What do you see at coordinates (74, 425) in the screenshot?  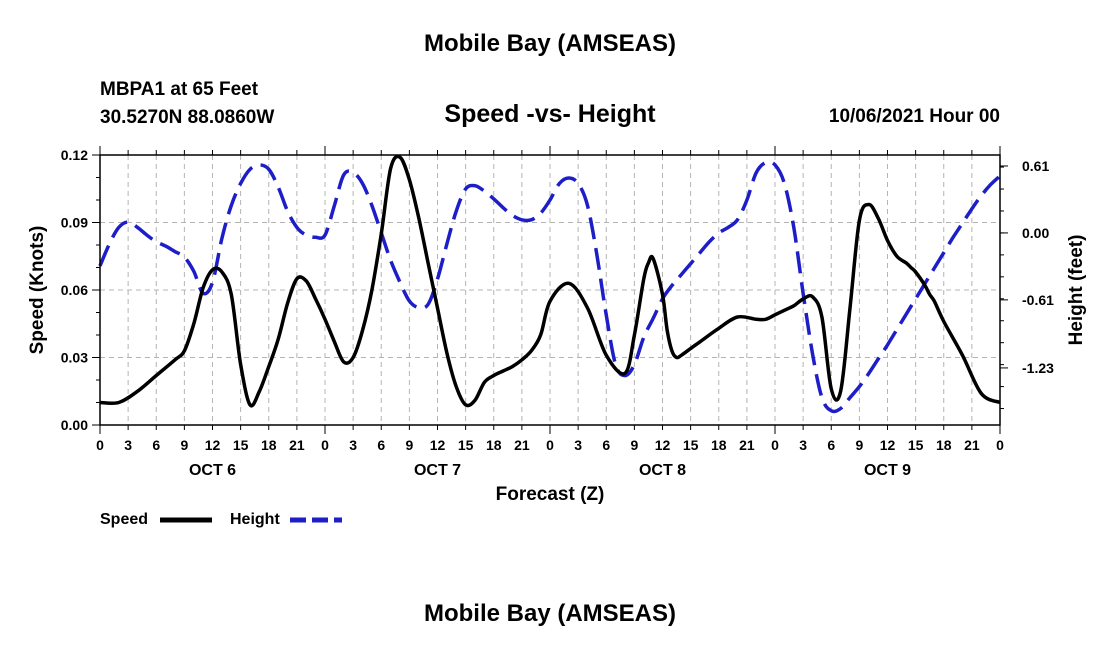 I see `y-tick-label: 0.00` at bounding box center [74, 425].